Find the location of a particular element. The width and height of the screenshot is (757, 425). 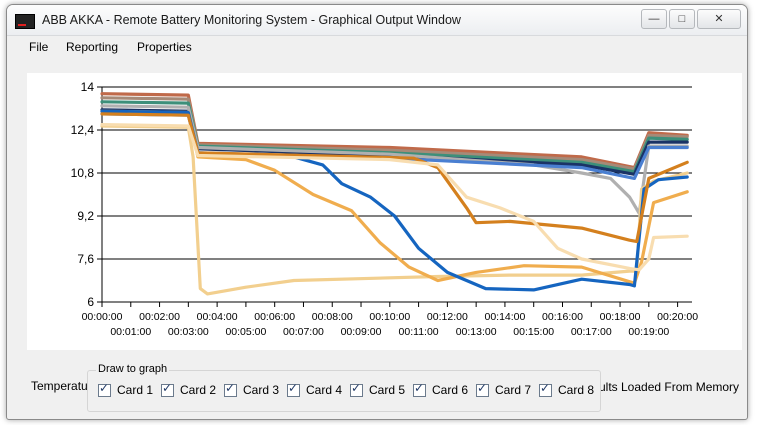

results-status-label: ults Loaded From Memory is located at coordinates (669, 387).